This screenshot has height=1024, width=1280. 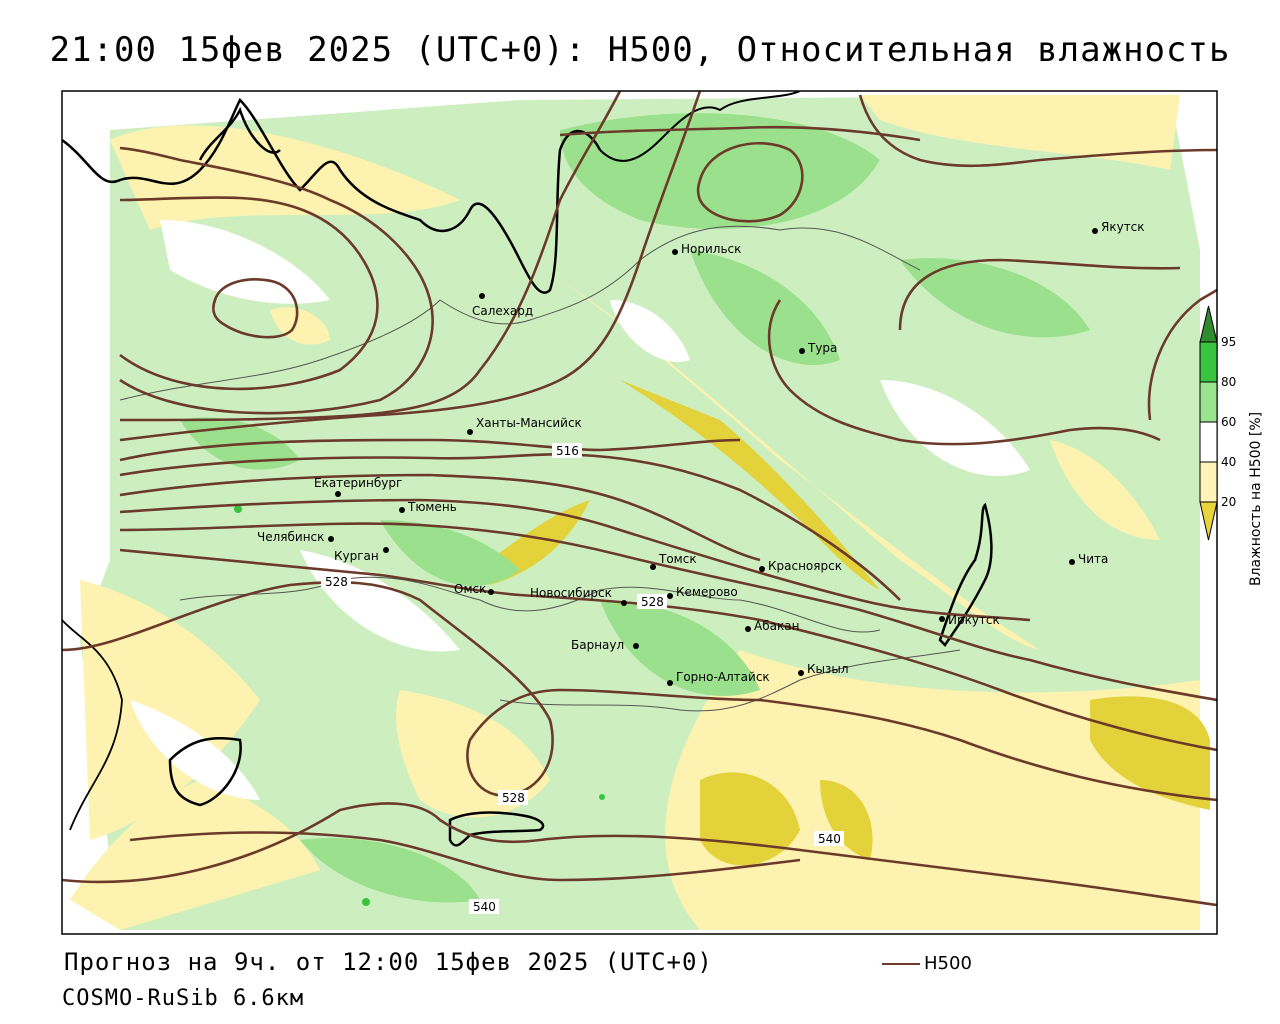 What do you see at coordinates (822, 348) in the screenshot?
I see `city-label: Тура` at bounding box center [822, 348].